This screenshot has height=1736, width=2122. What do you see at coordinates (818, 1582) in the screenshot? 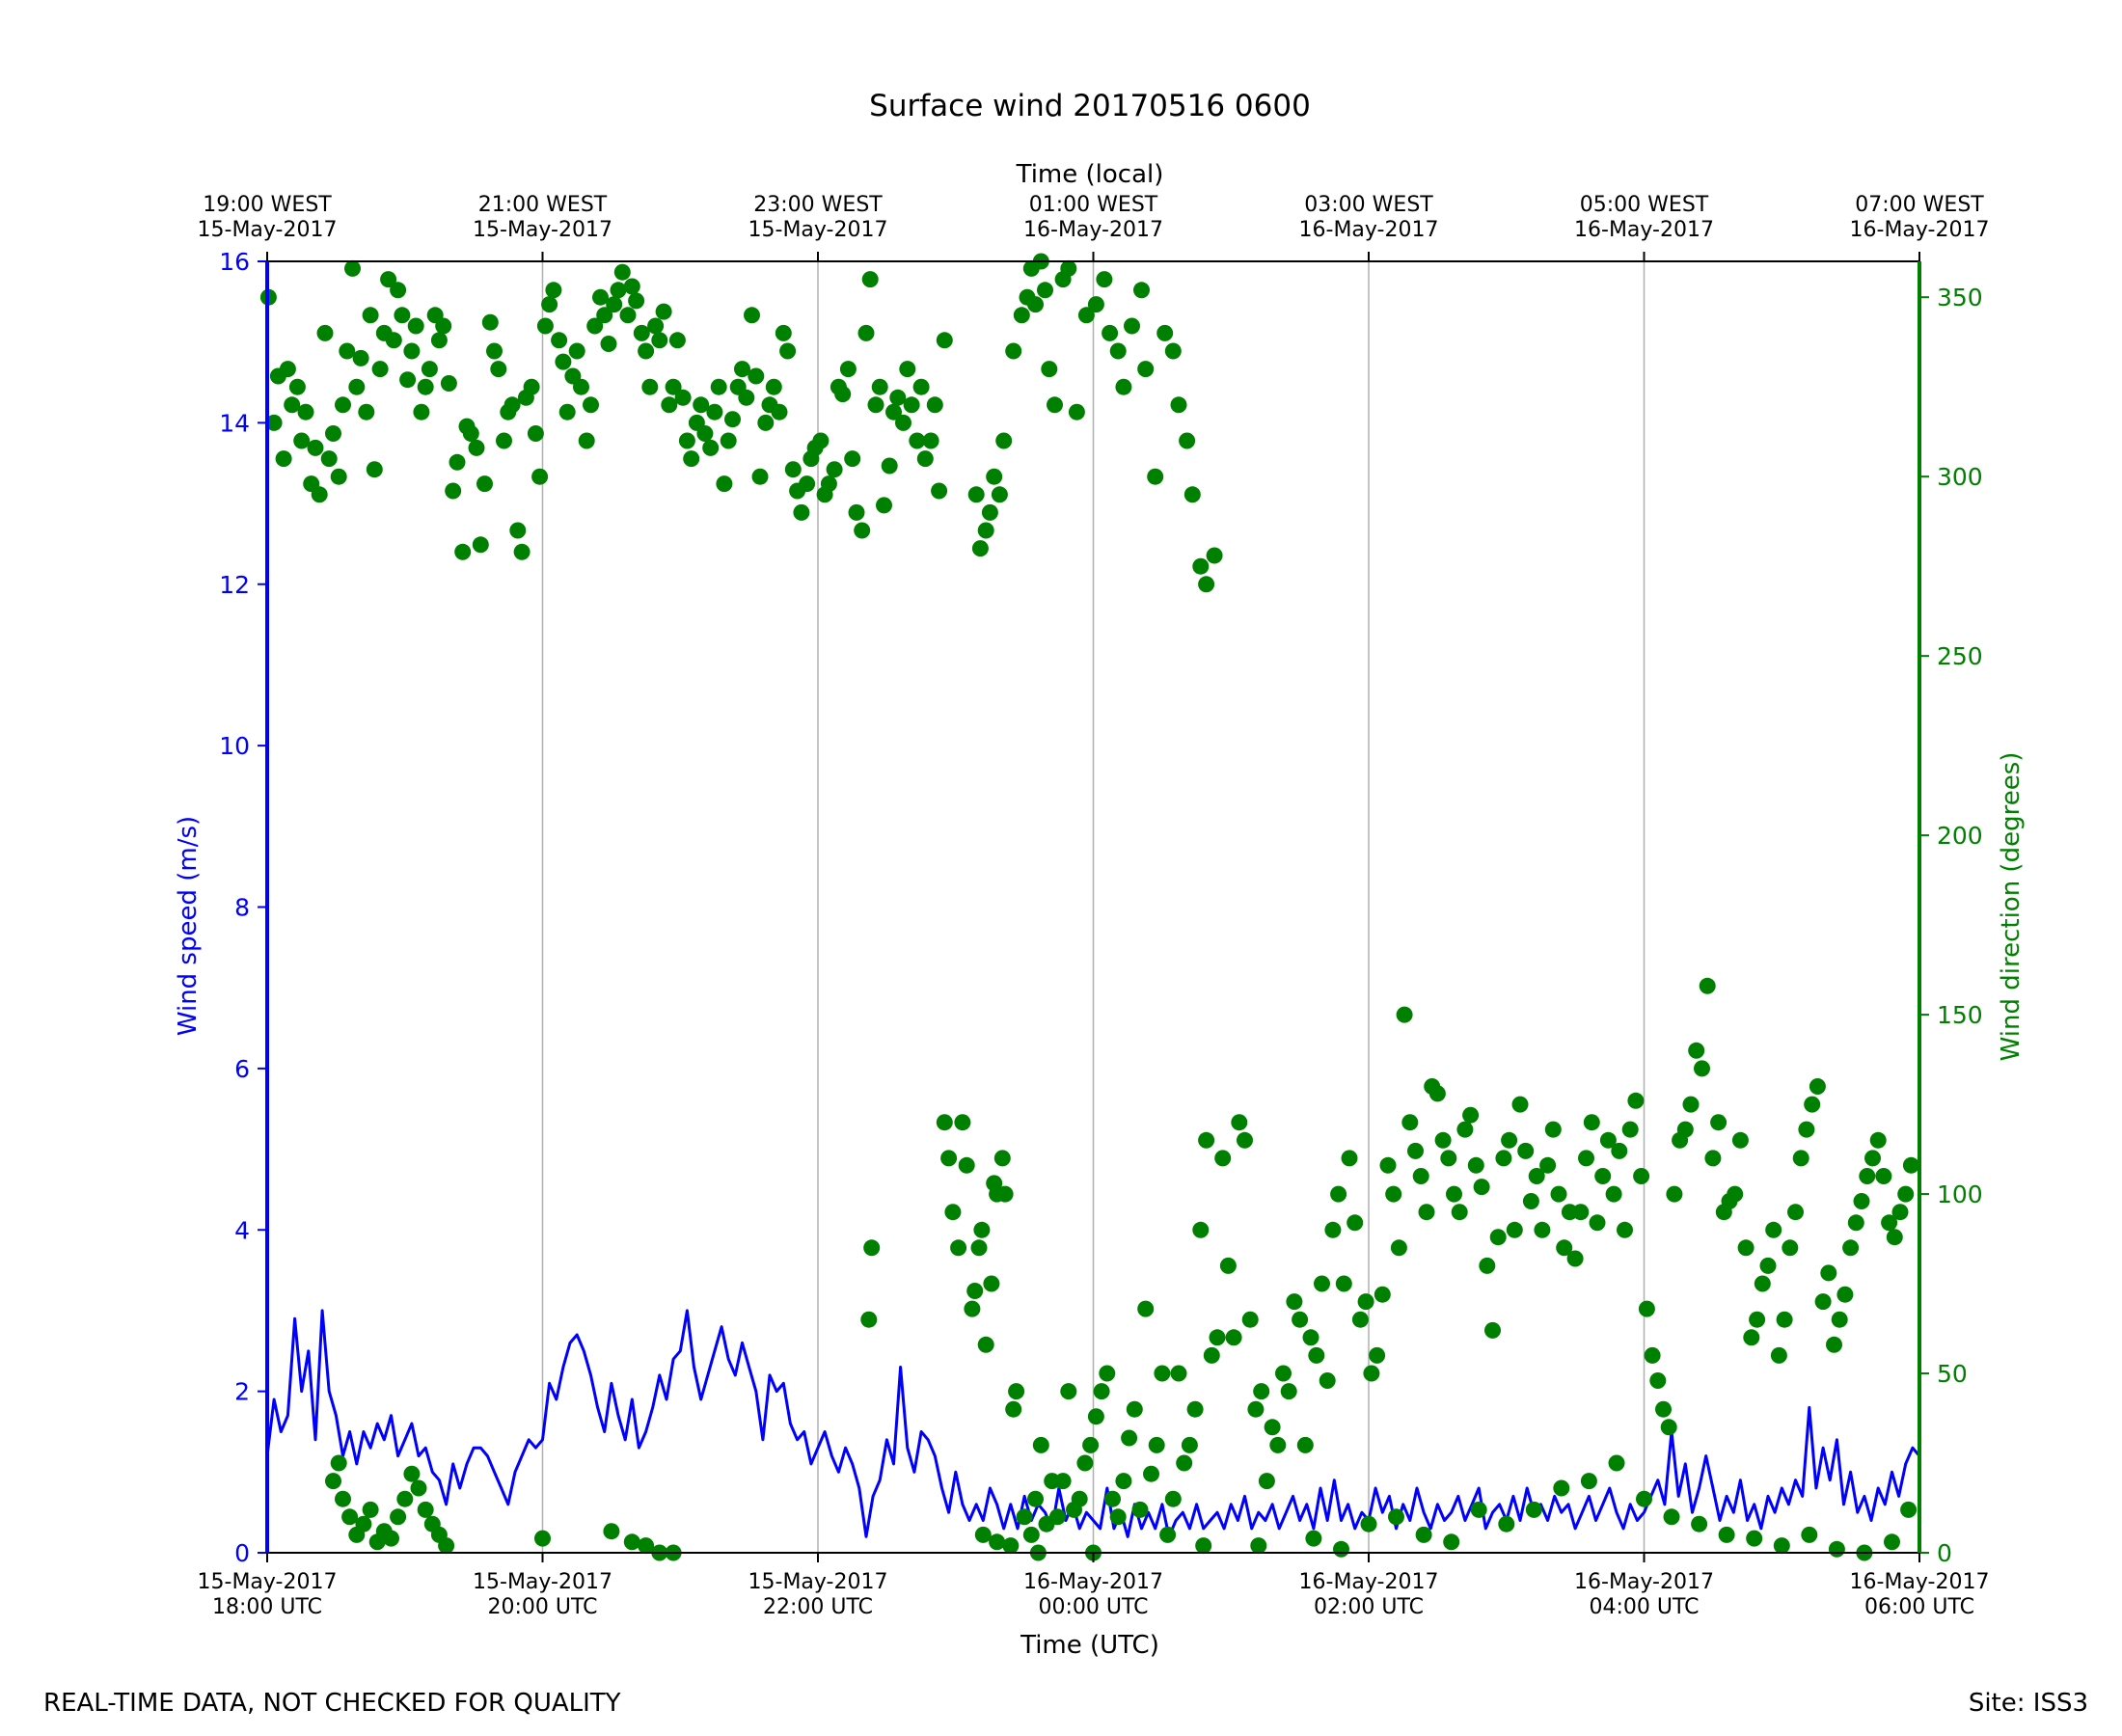
I see `x-bottom-tick-date: 15-May-2017` at bounding box center [818, 1582].